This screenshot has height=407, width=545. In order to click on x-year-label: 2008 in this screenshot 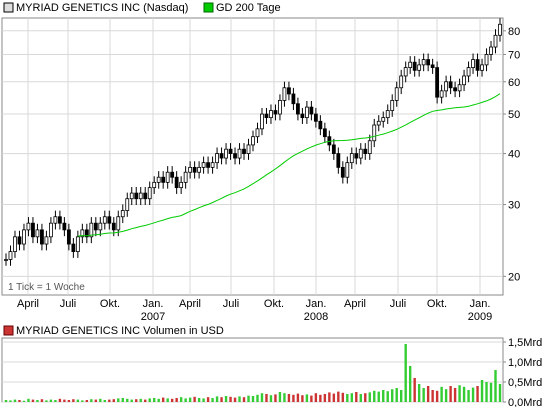, I will do `click(316, 317)`.